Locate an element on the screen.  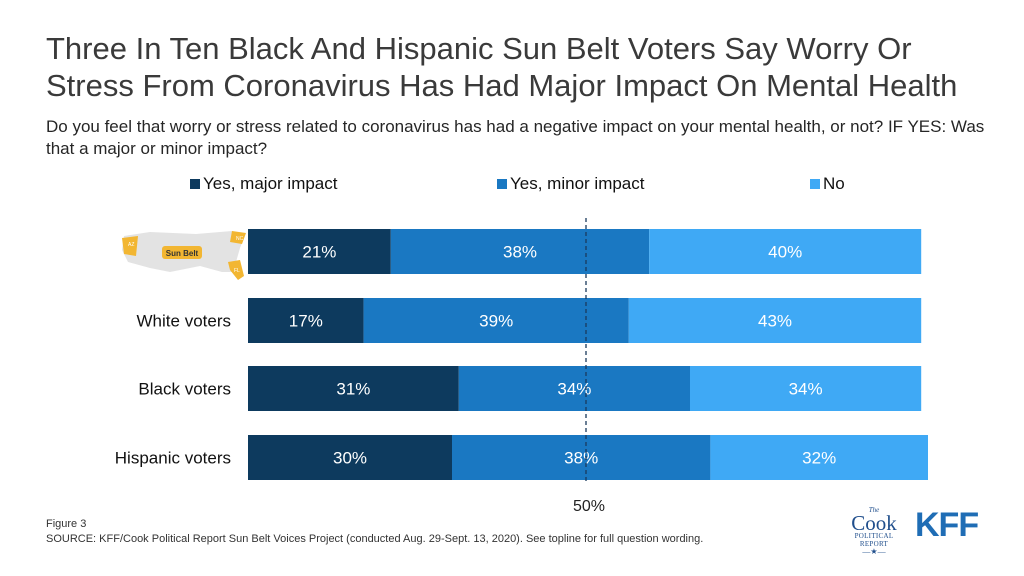
cook-logo-name: Cook is located at coordinates (874, 523).